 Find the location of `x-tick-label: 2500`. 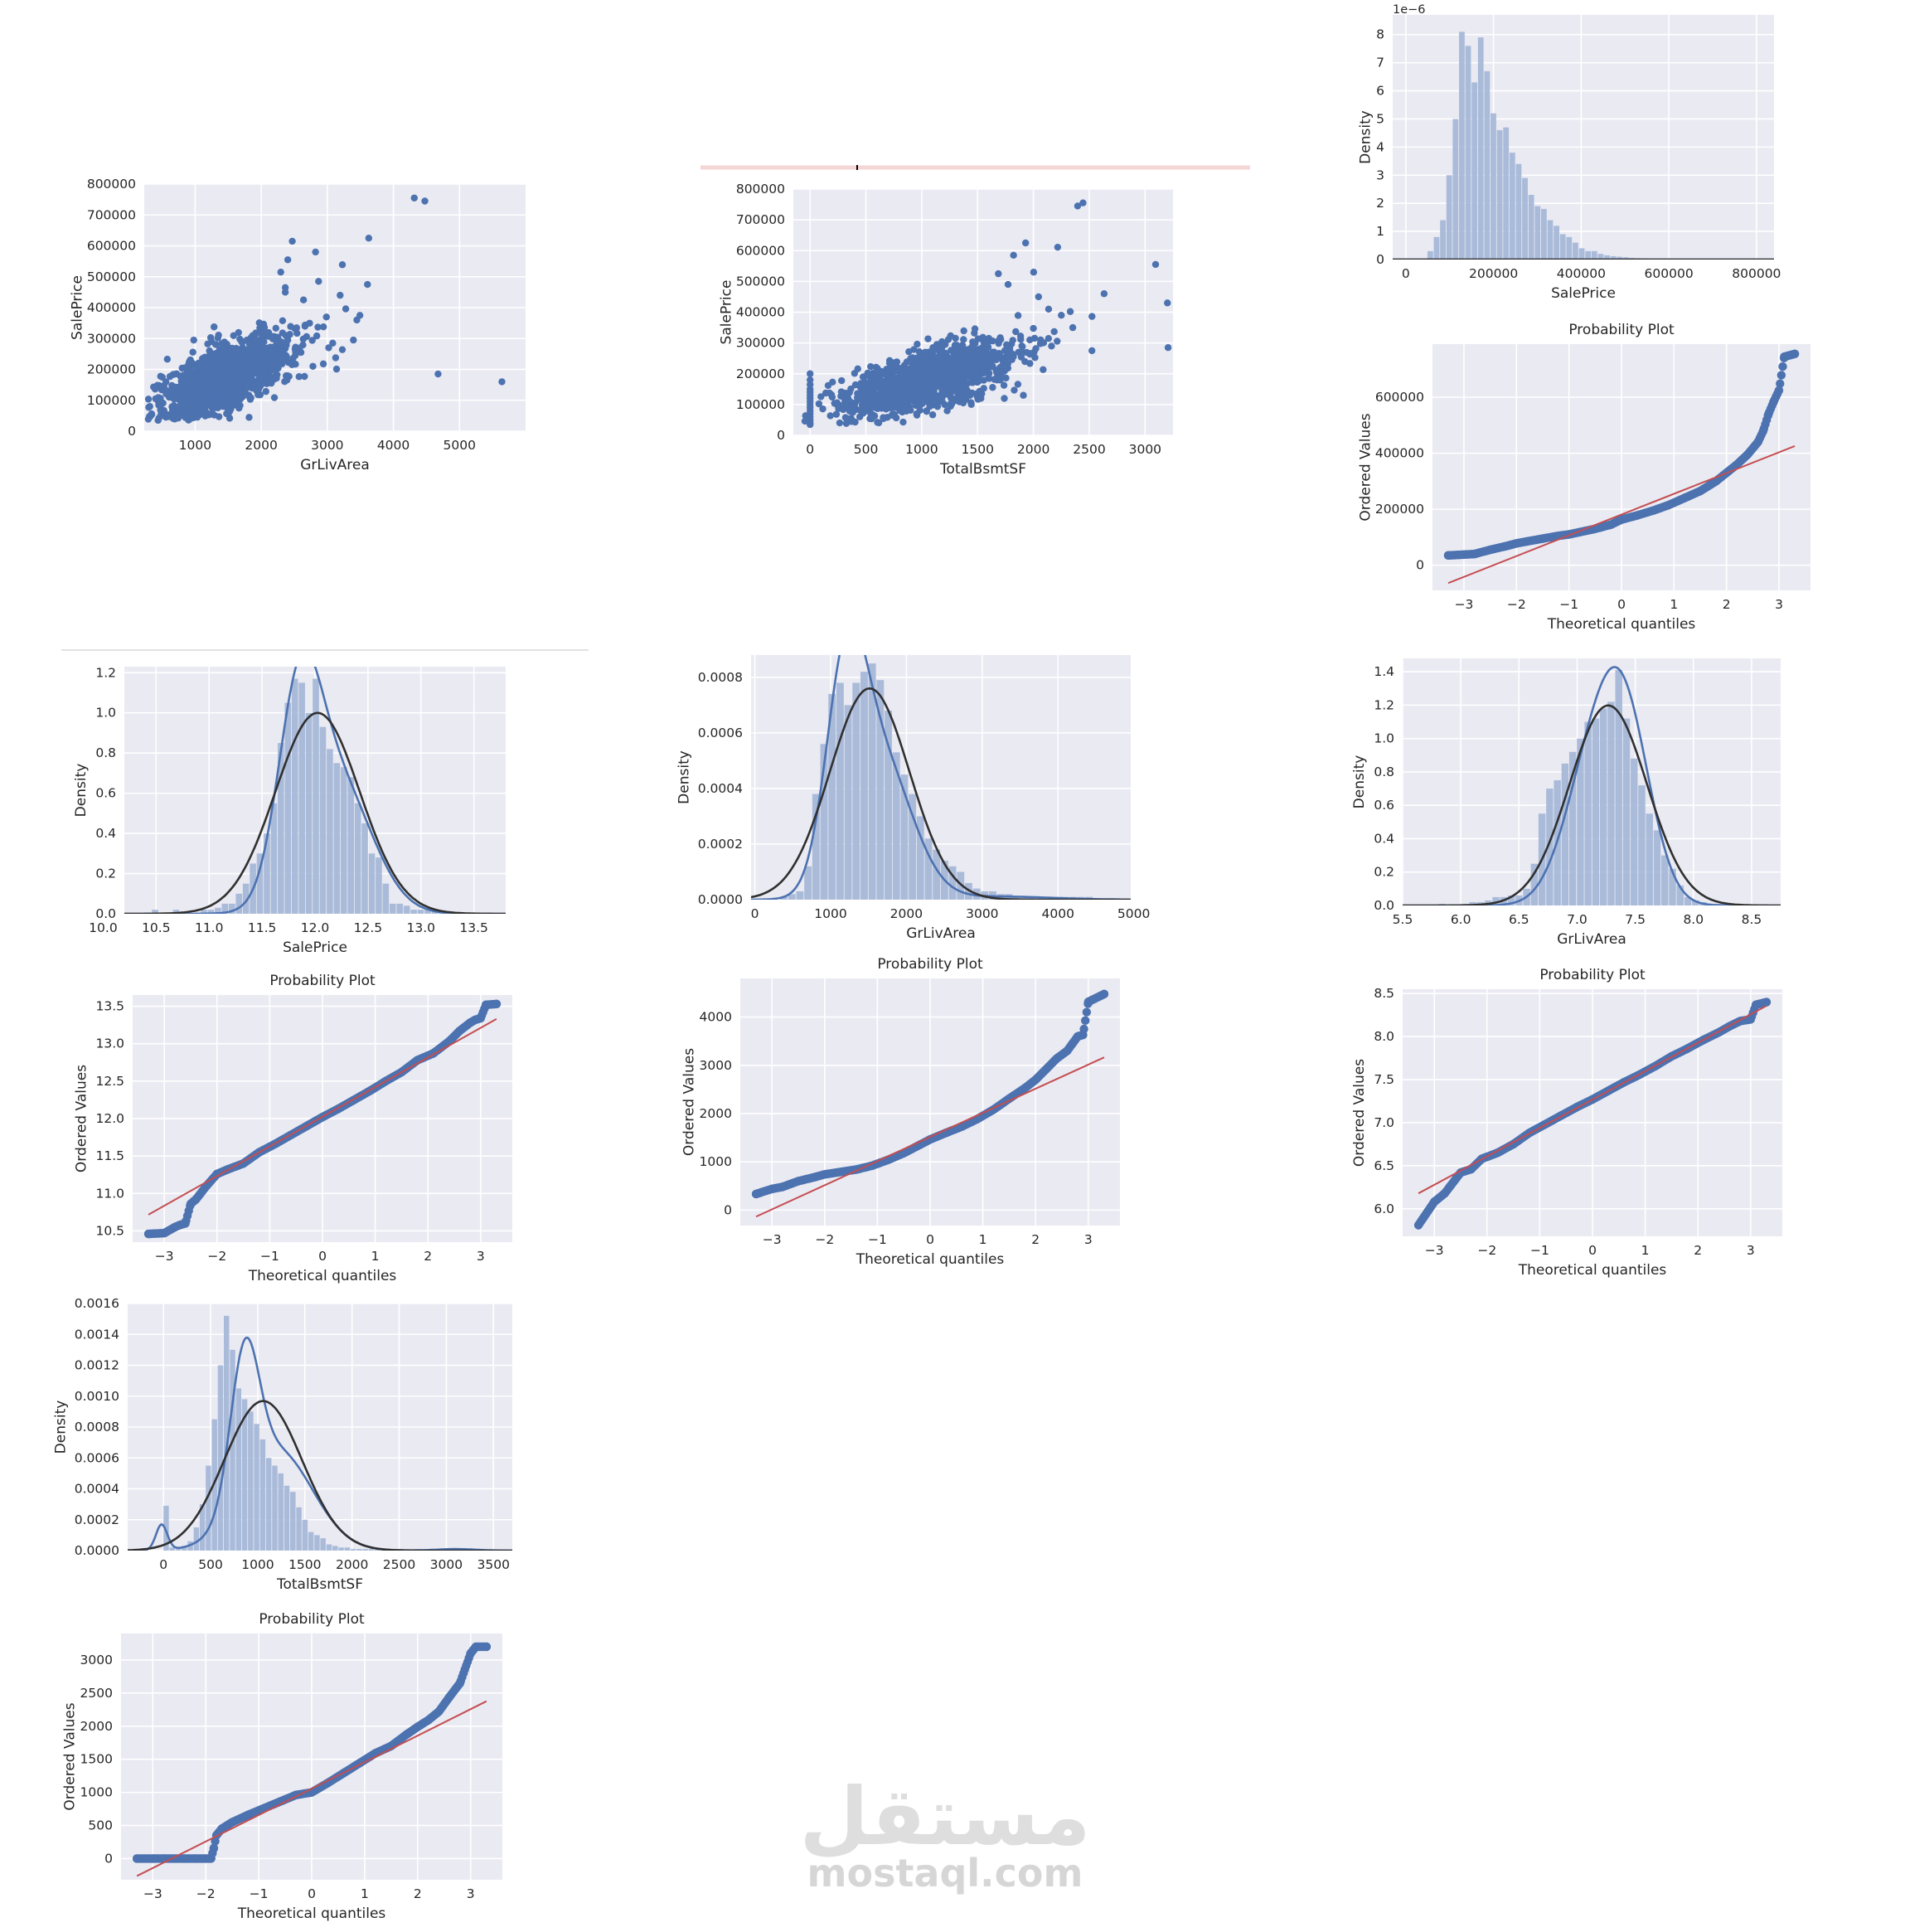

x-tick-label: 2500 is located at coordinates (1089, 449).